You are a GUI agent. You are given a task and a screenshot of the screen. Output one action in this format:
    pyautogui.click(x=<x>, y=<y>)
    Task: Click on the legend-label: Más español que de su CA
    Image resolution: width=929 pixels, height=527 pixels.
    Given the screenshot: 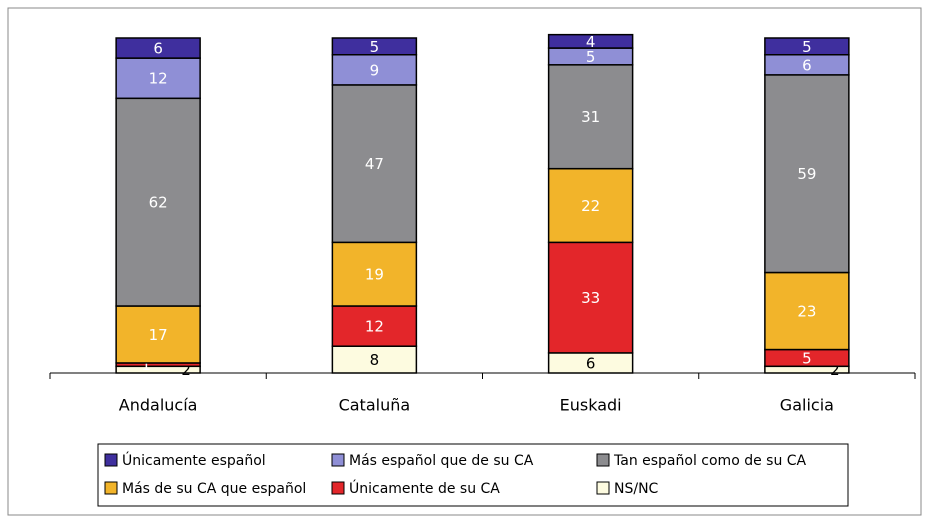 What is the action you would take?
    pyautogui.click(x=441, y=461)
    